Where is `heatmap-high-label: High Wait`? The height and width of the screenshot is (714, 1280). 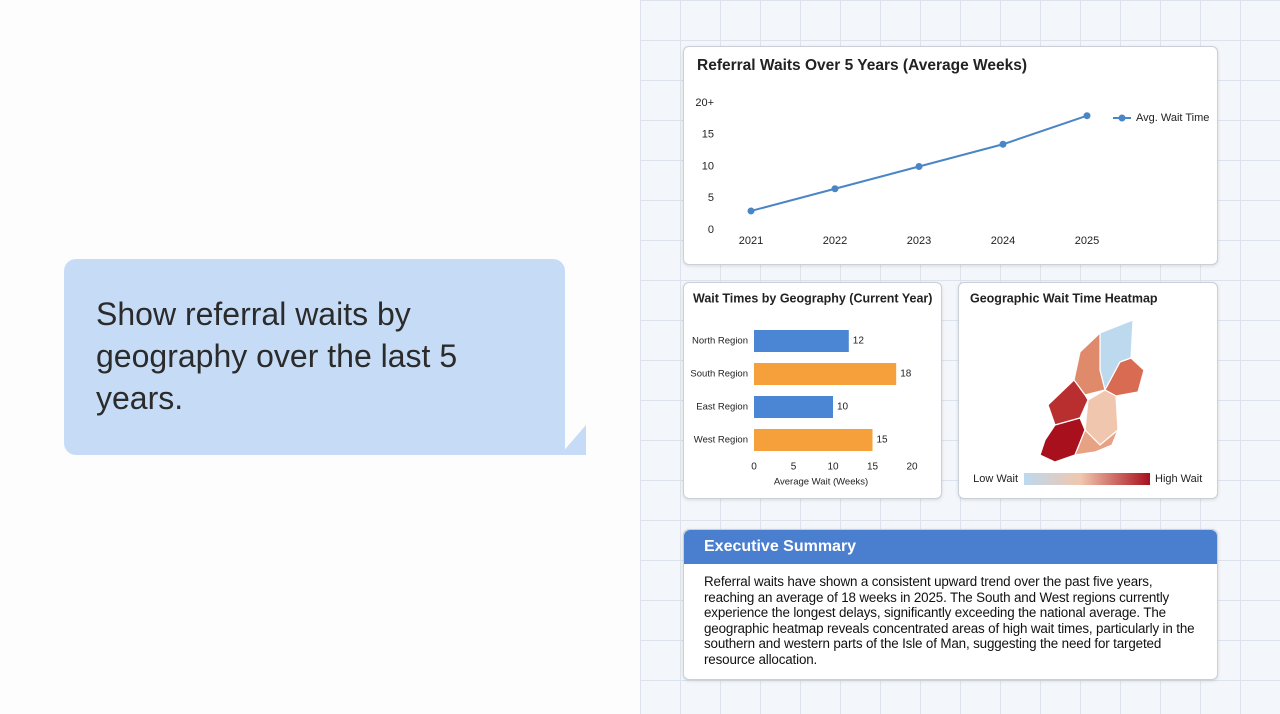 heatmap-high-label: High Wait is located at coordinates (1178, 479).